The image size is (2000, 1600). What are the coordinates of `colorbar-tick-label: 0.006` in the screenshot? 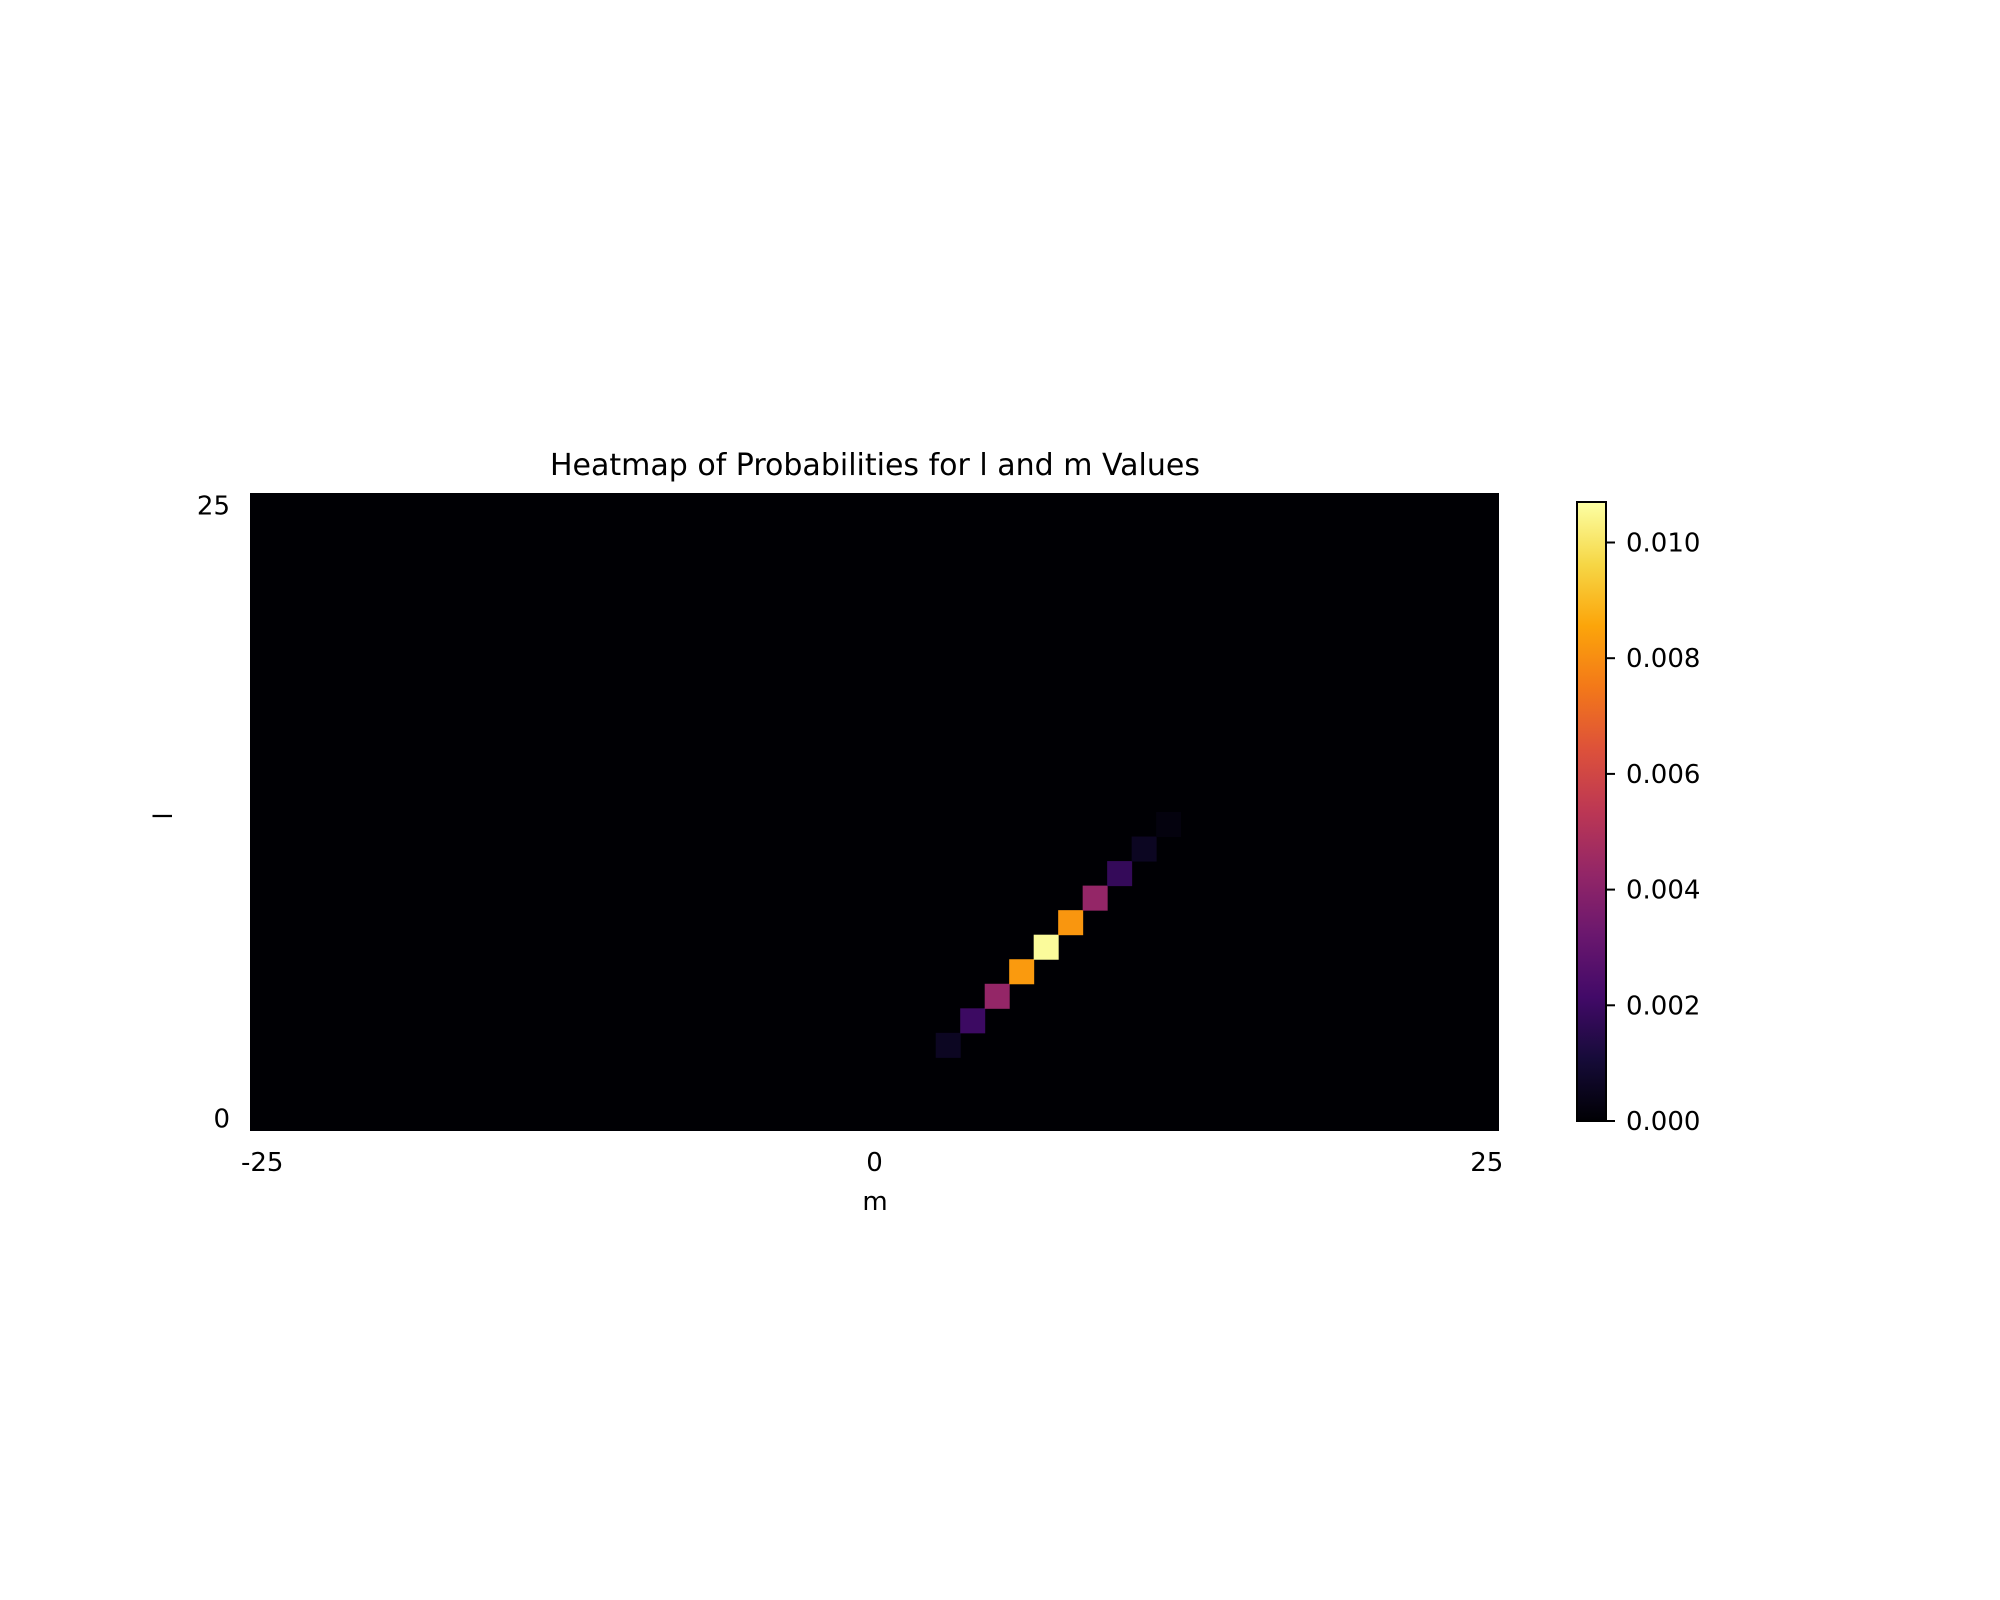 It's located at (1663, 775).